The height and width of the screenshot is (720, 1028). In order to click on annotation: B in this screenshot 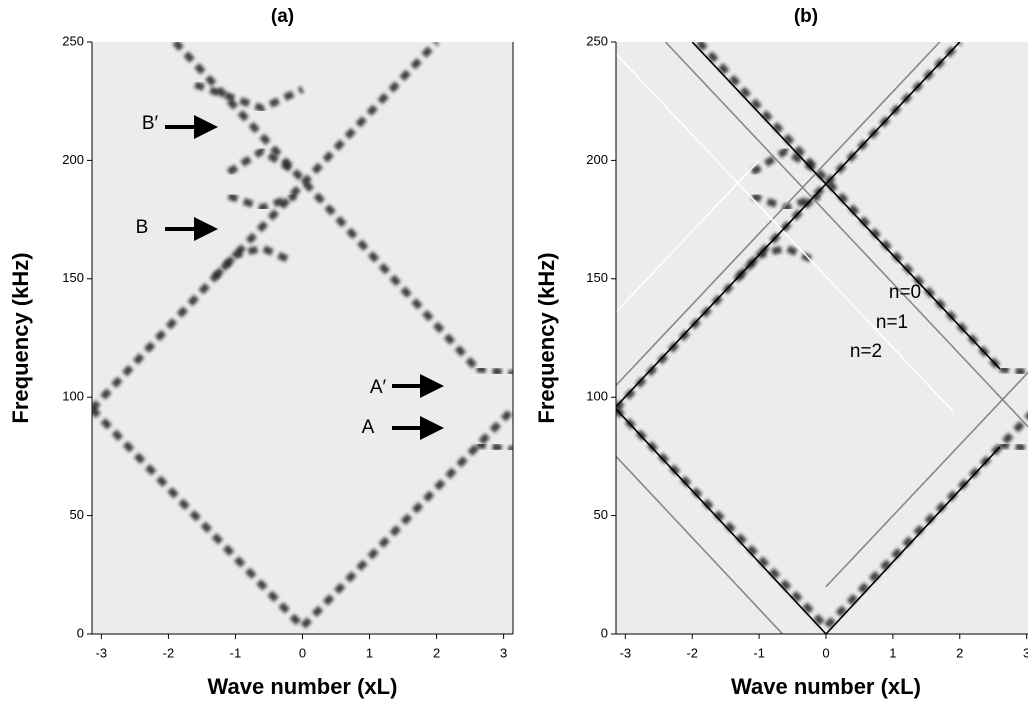, I will do `click(142, 227)`.